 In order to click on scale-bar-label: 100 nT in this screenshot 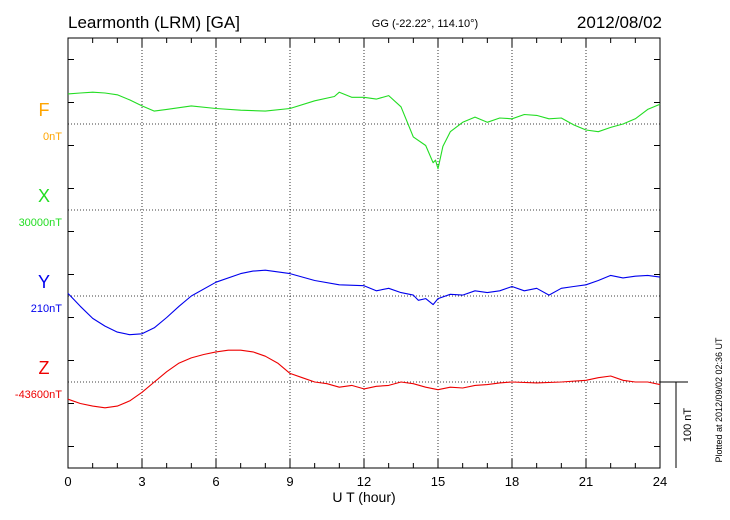, I will do `click(688, 425)`.